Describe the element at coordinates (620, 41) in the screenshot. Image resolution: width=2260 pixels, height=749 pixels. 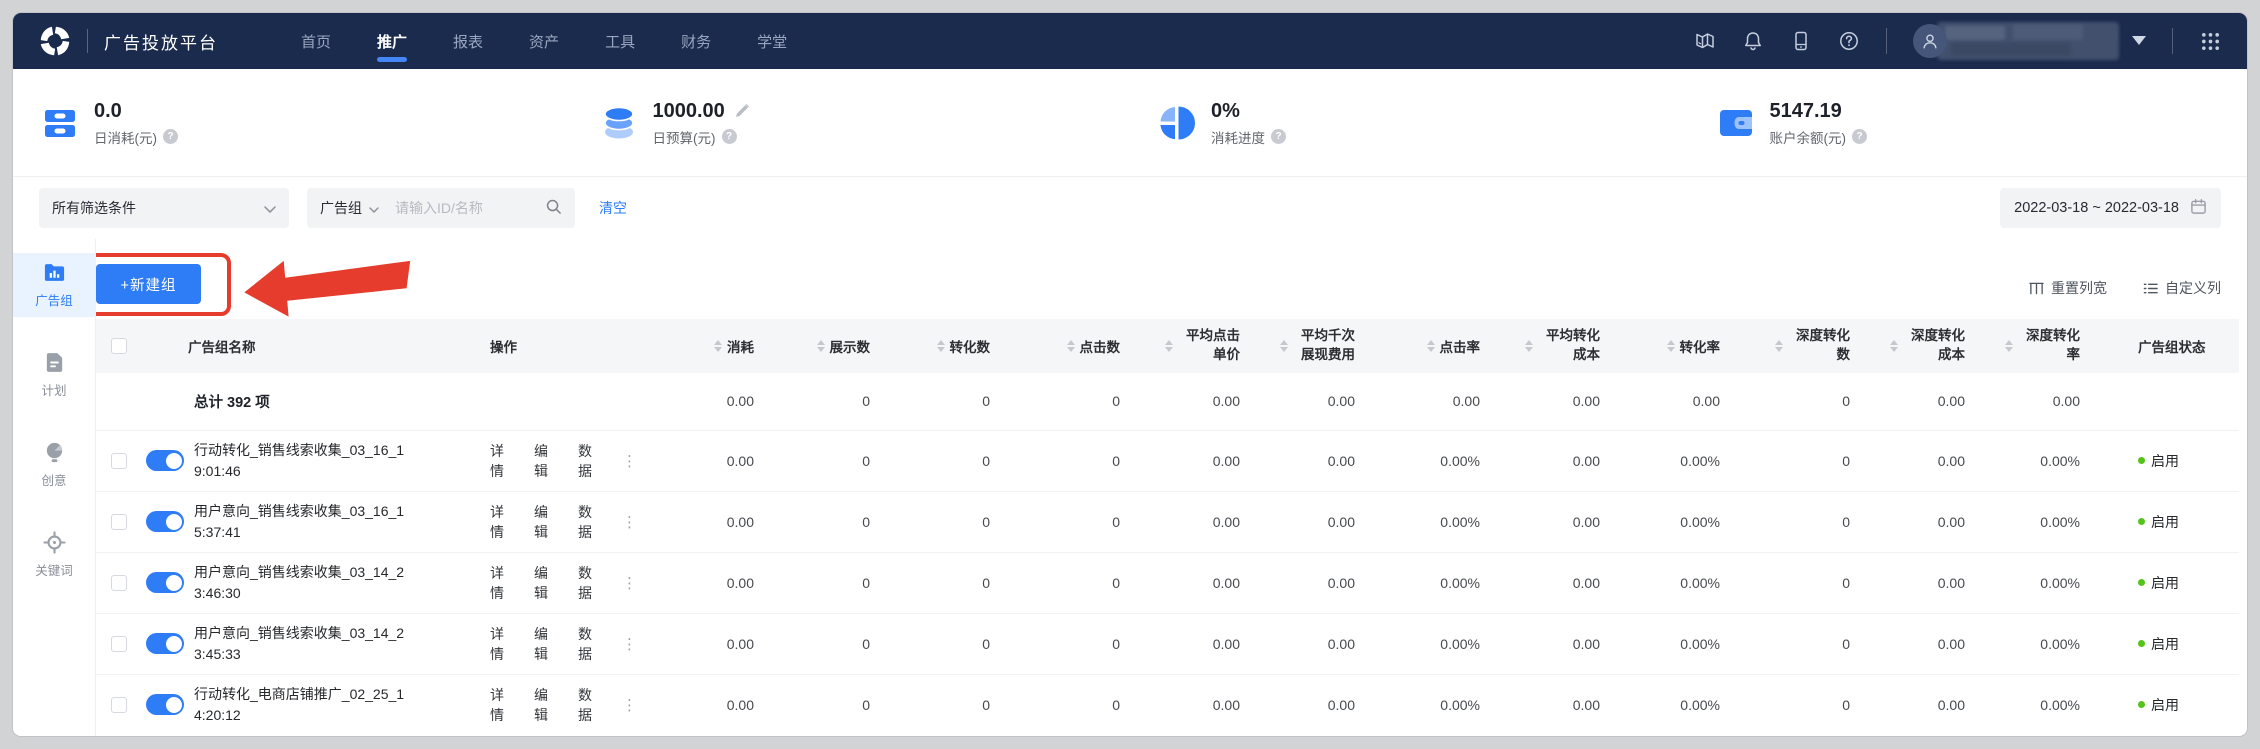
I see `nav-item-4: 工具` at that location.